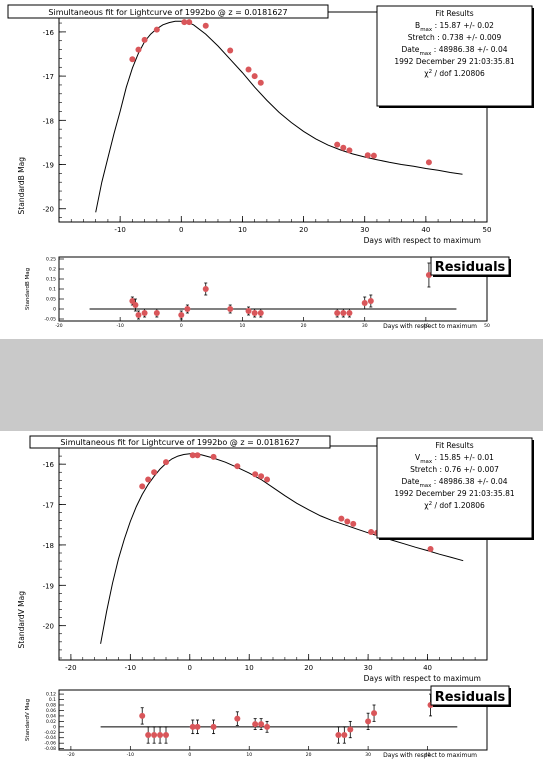 Image resolution: width=543 pixels, height=771 pixels. I want to click on residuals-y-tick-label: 0.06, so click(51, 711).